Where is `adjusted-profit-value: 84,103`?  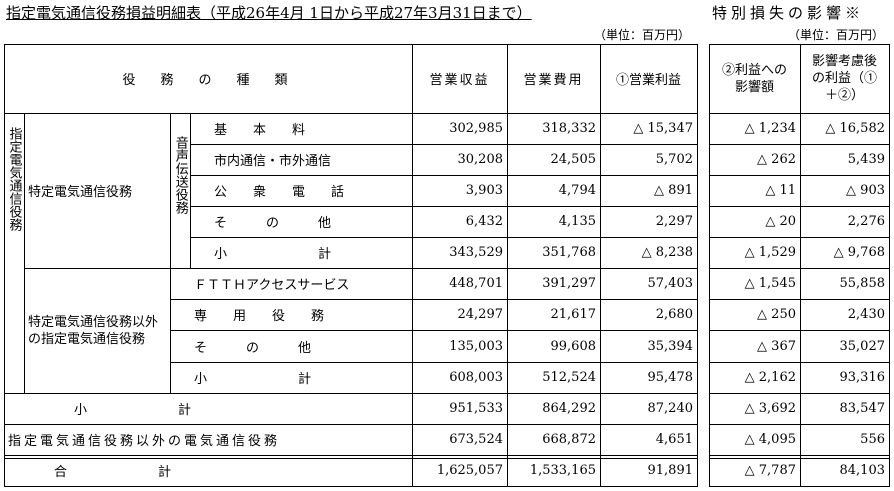
adjusted-profit-value: 84,103 is located at coordinates (862, 470).